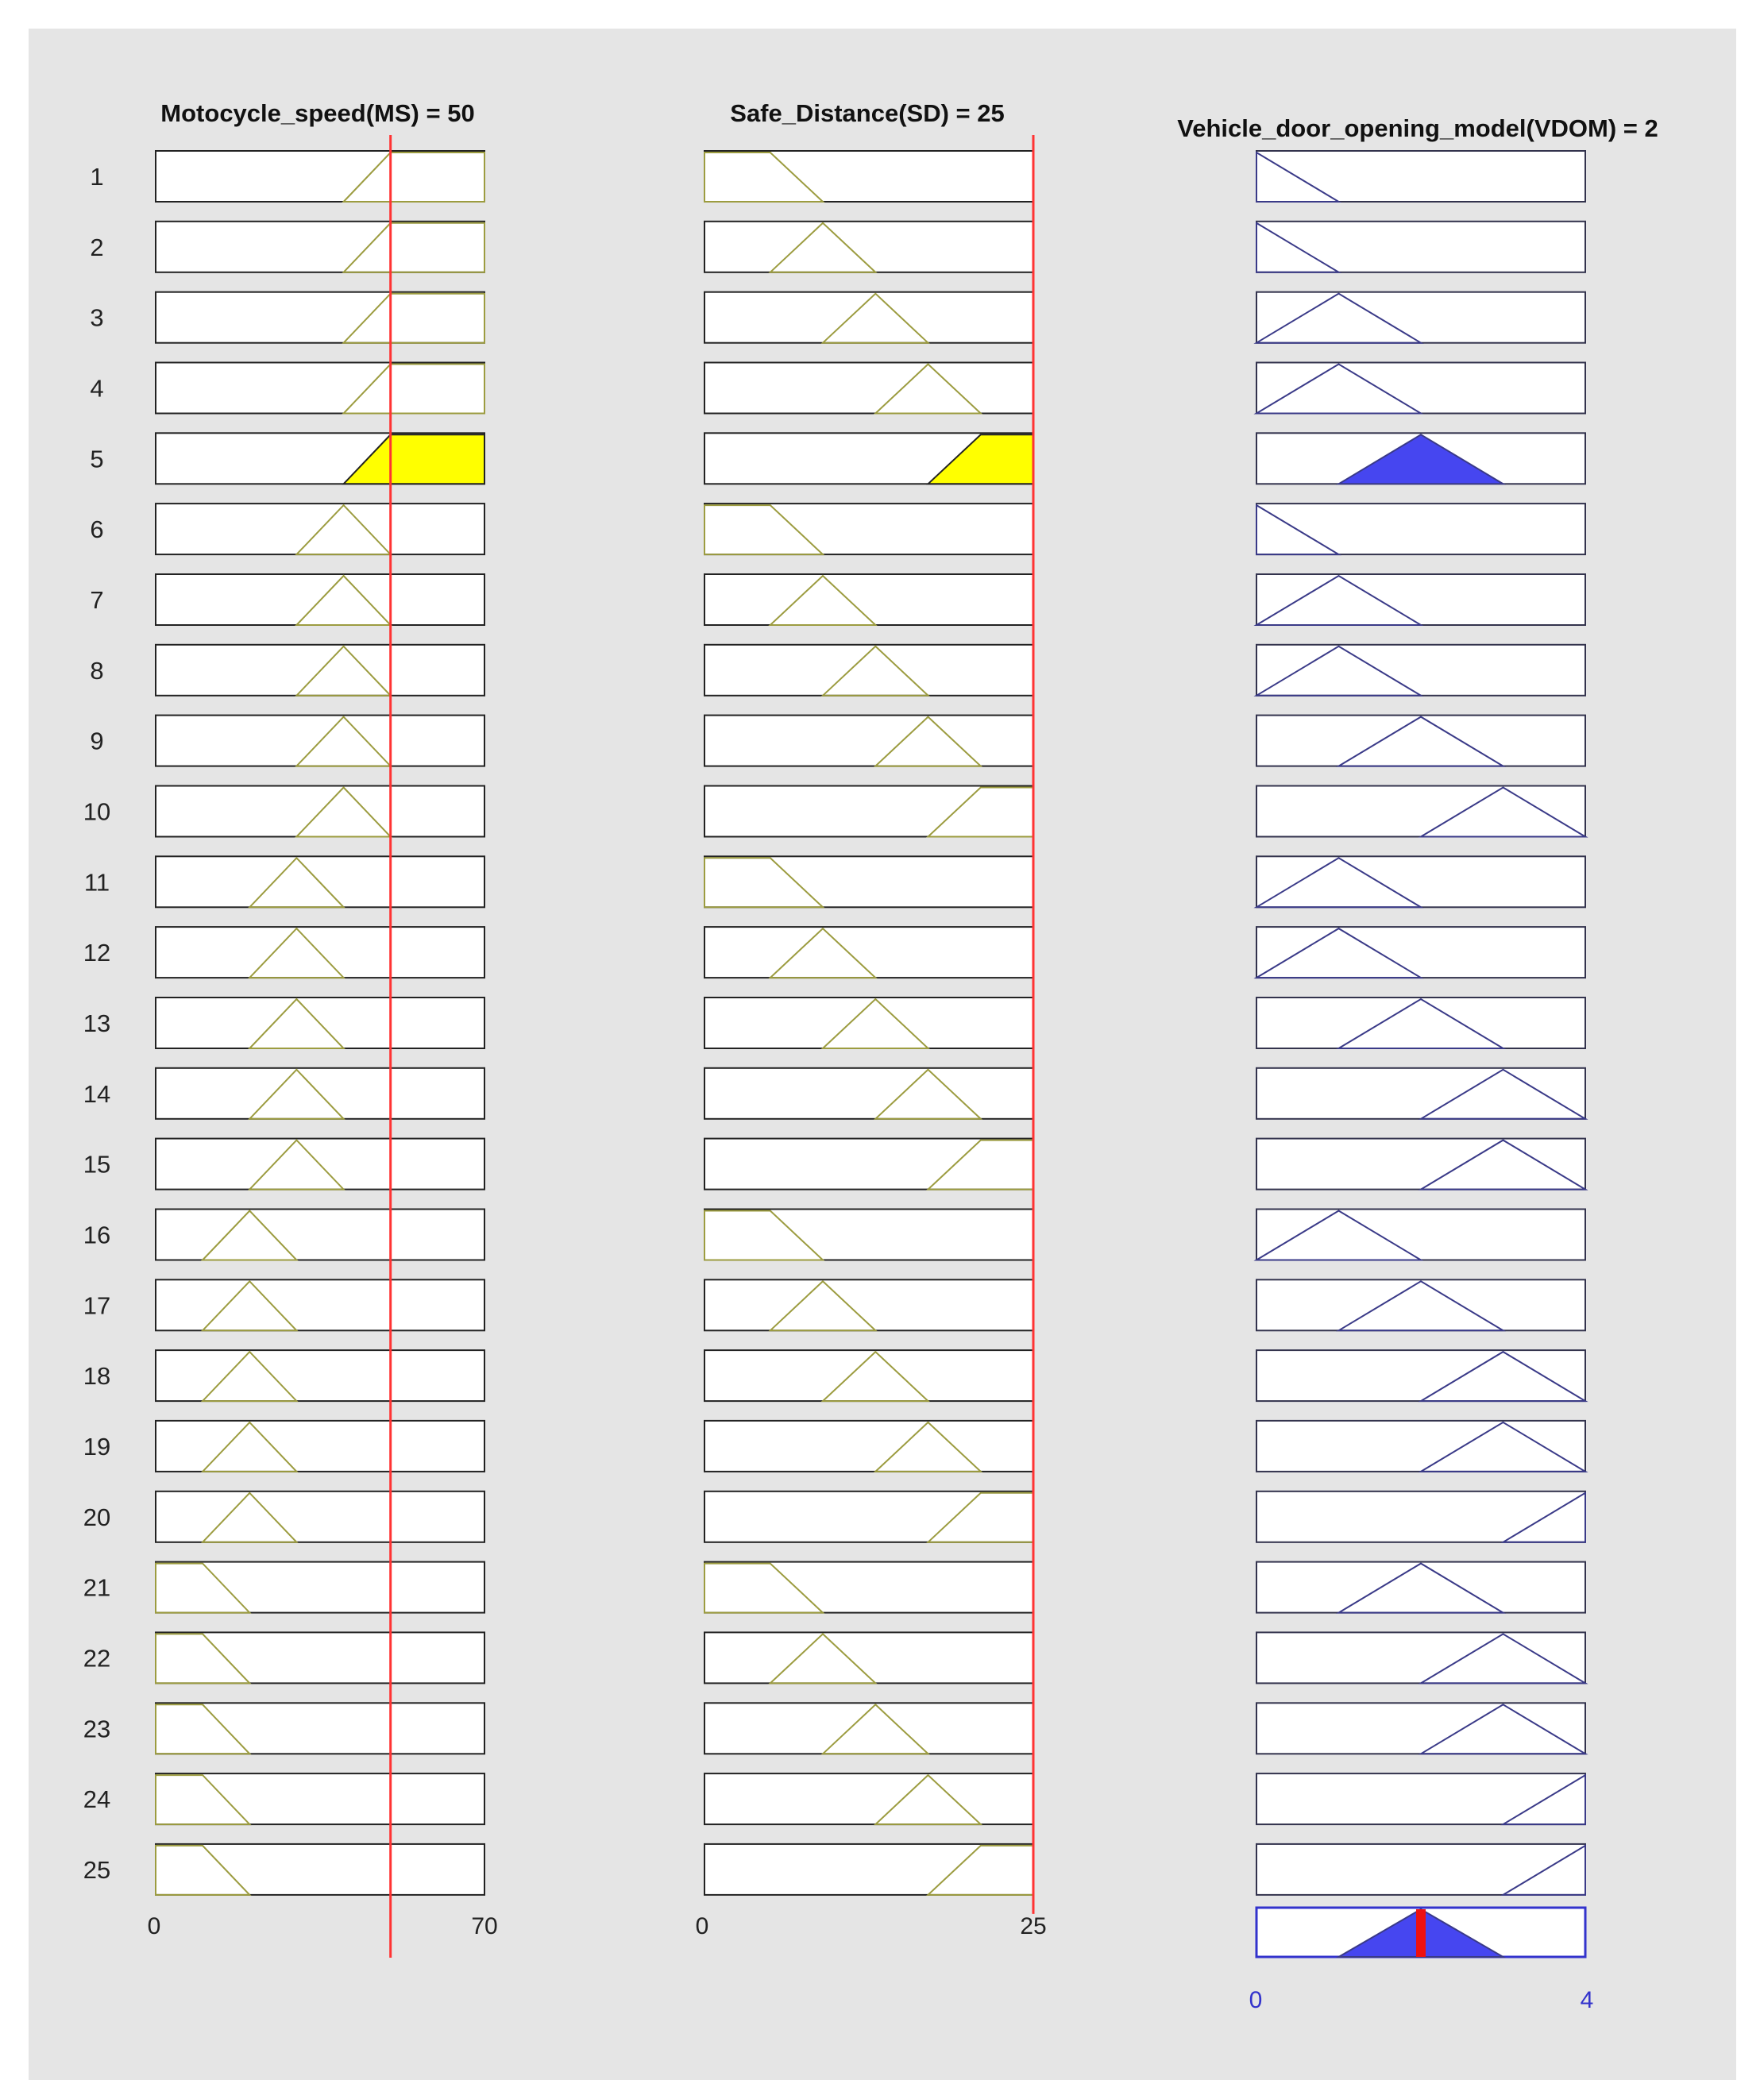  I want to click on rule-label: 20, so click(96, 1517).